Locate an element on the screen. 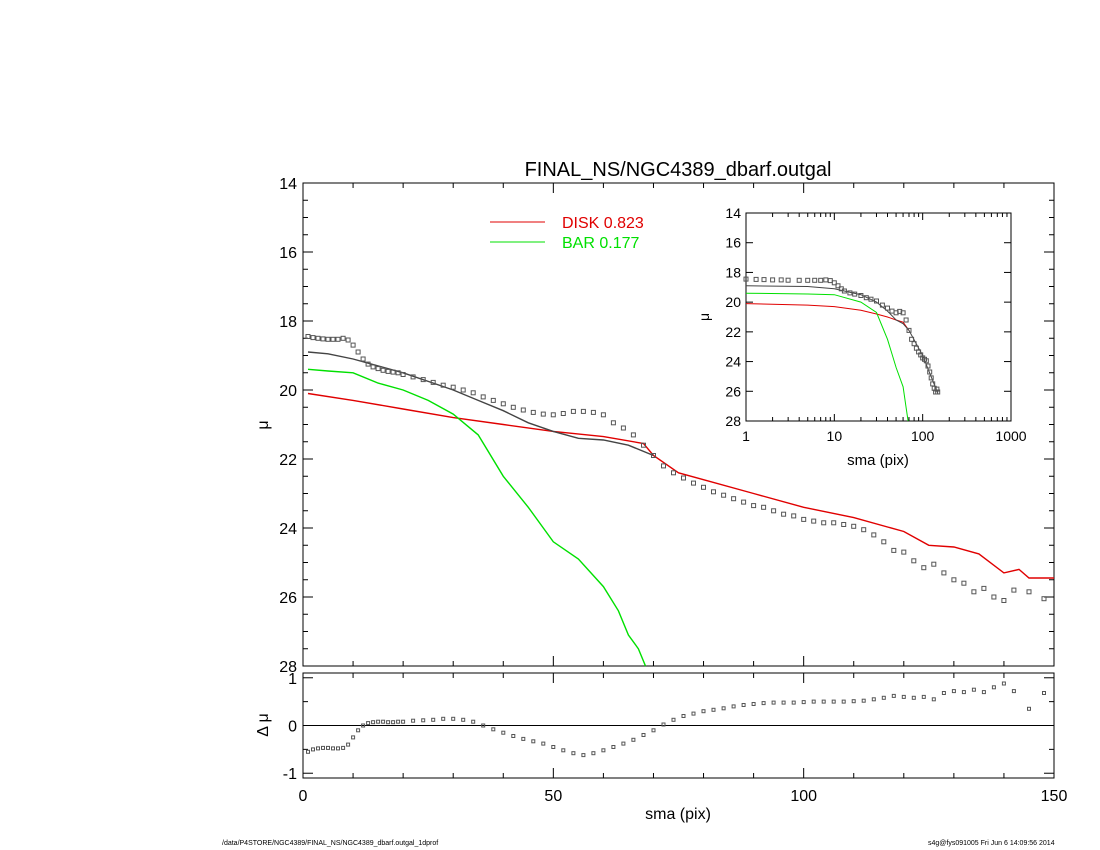 This screenshot has width=1100, height=850. residual-y-tick-label: -1 is located at coordinates (290, 774).